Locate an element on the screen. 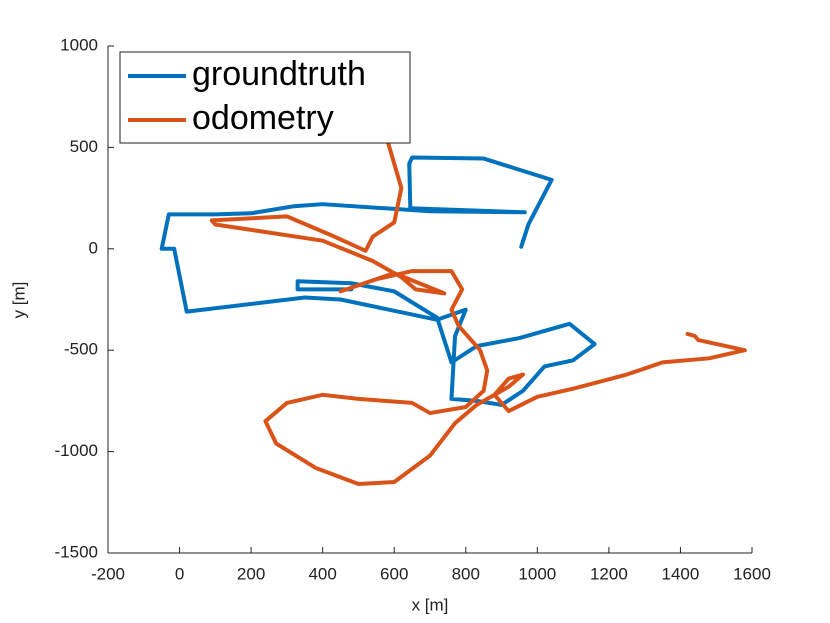 The image size is (830, 623). x-tick-label: 1000 is located at coordinates (537, 573).